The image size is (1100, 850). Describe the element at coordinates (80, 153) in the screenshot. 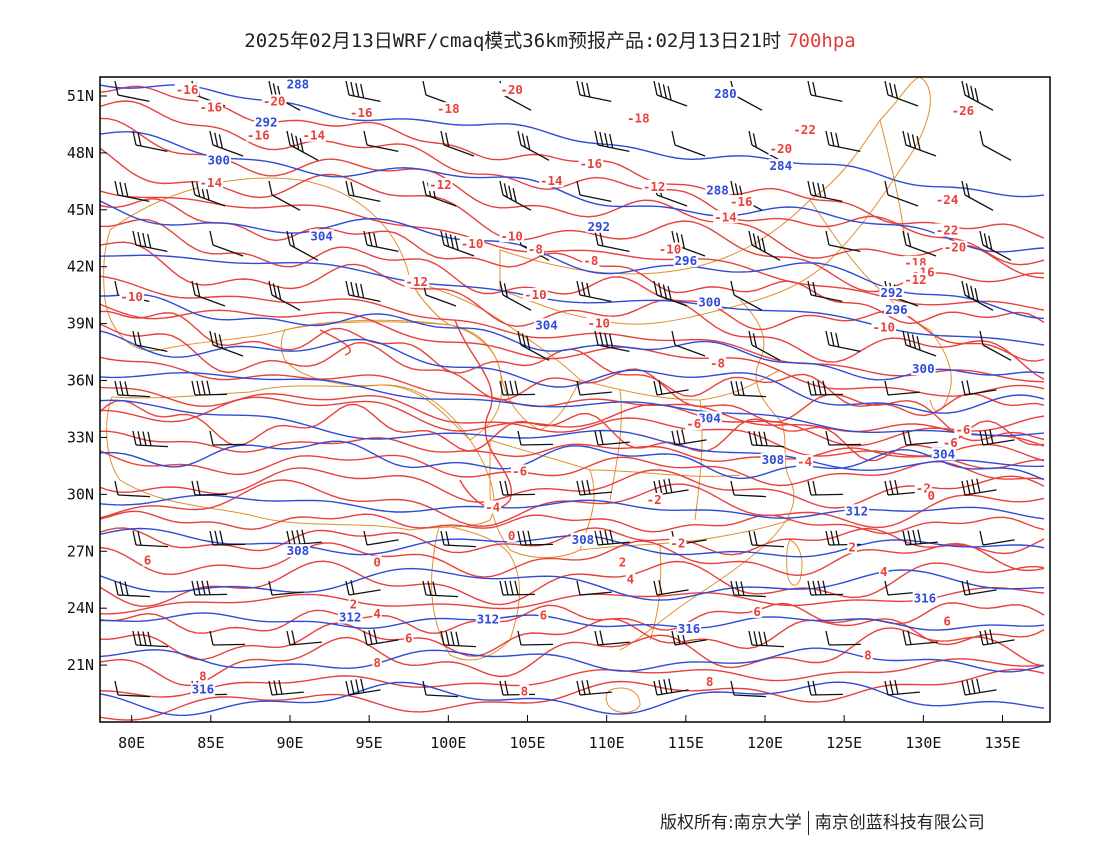

I see `lat-tick-label: 48N` at that location.